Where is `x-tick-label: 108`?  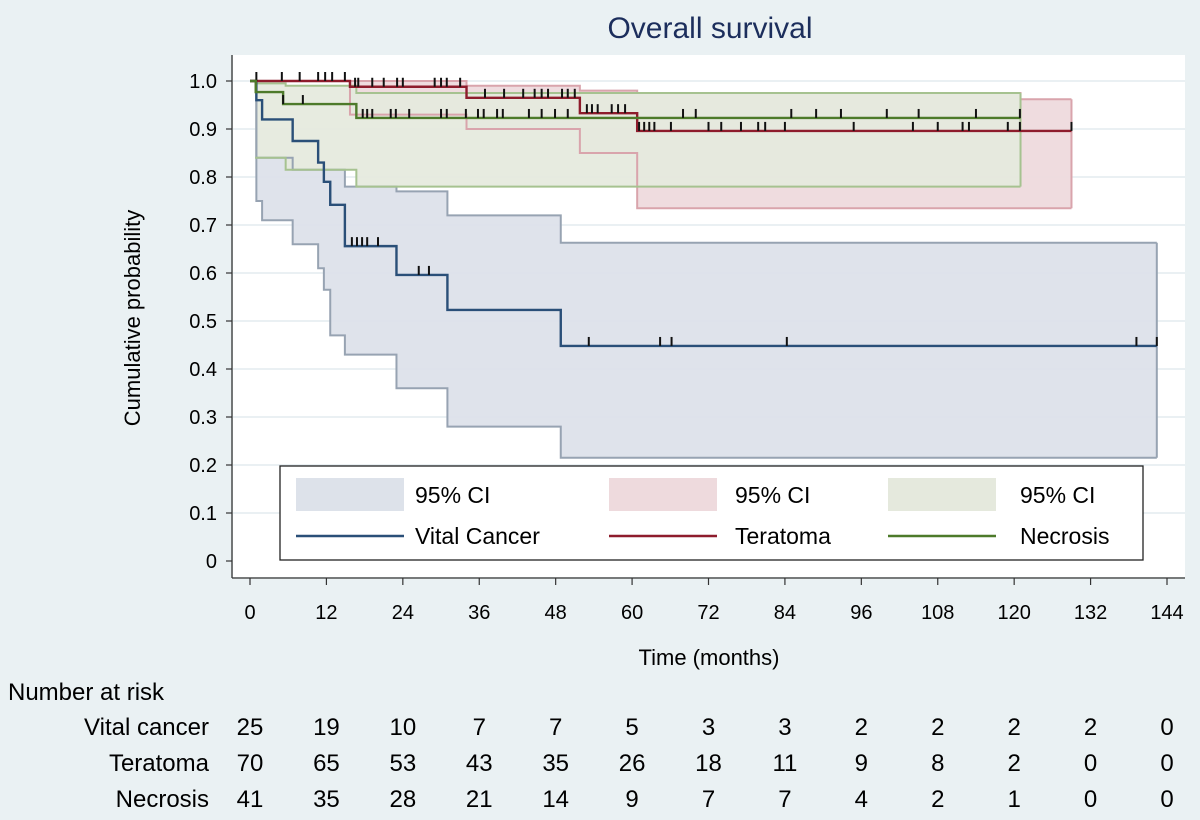 x-tick-label: 108 is located at coordinates (937, 613).